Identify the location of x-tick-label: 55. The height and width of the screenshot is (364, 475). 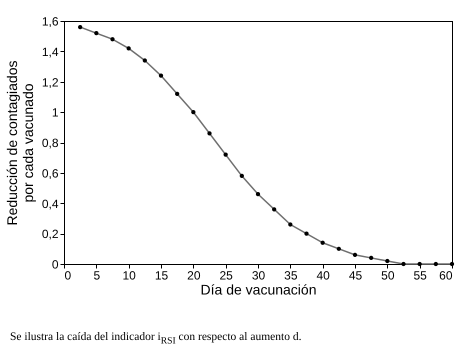
(420, 275).